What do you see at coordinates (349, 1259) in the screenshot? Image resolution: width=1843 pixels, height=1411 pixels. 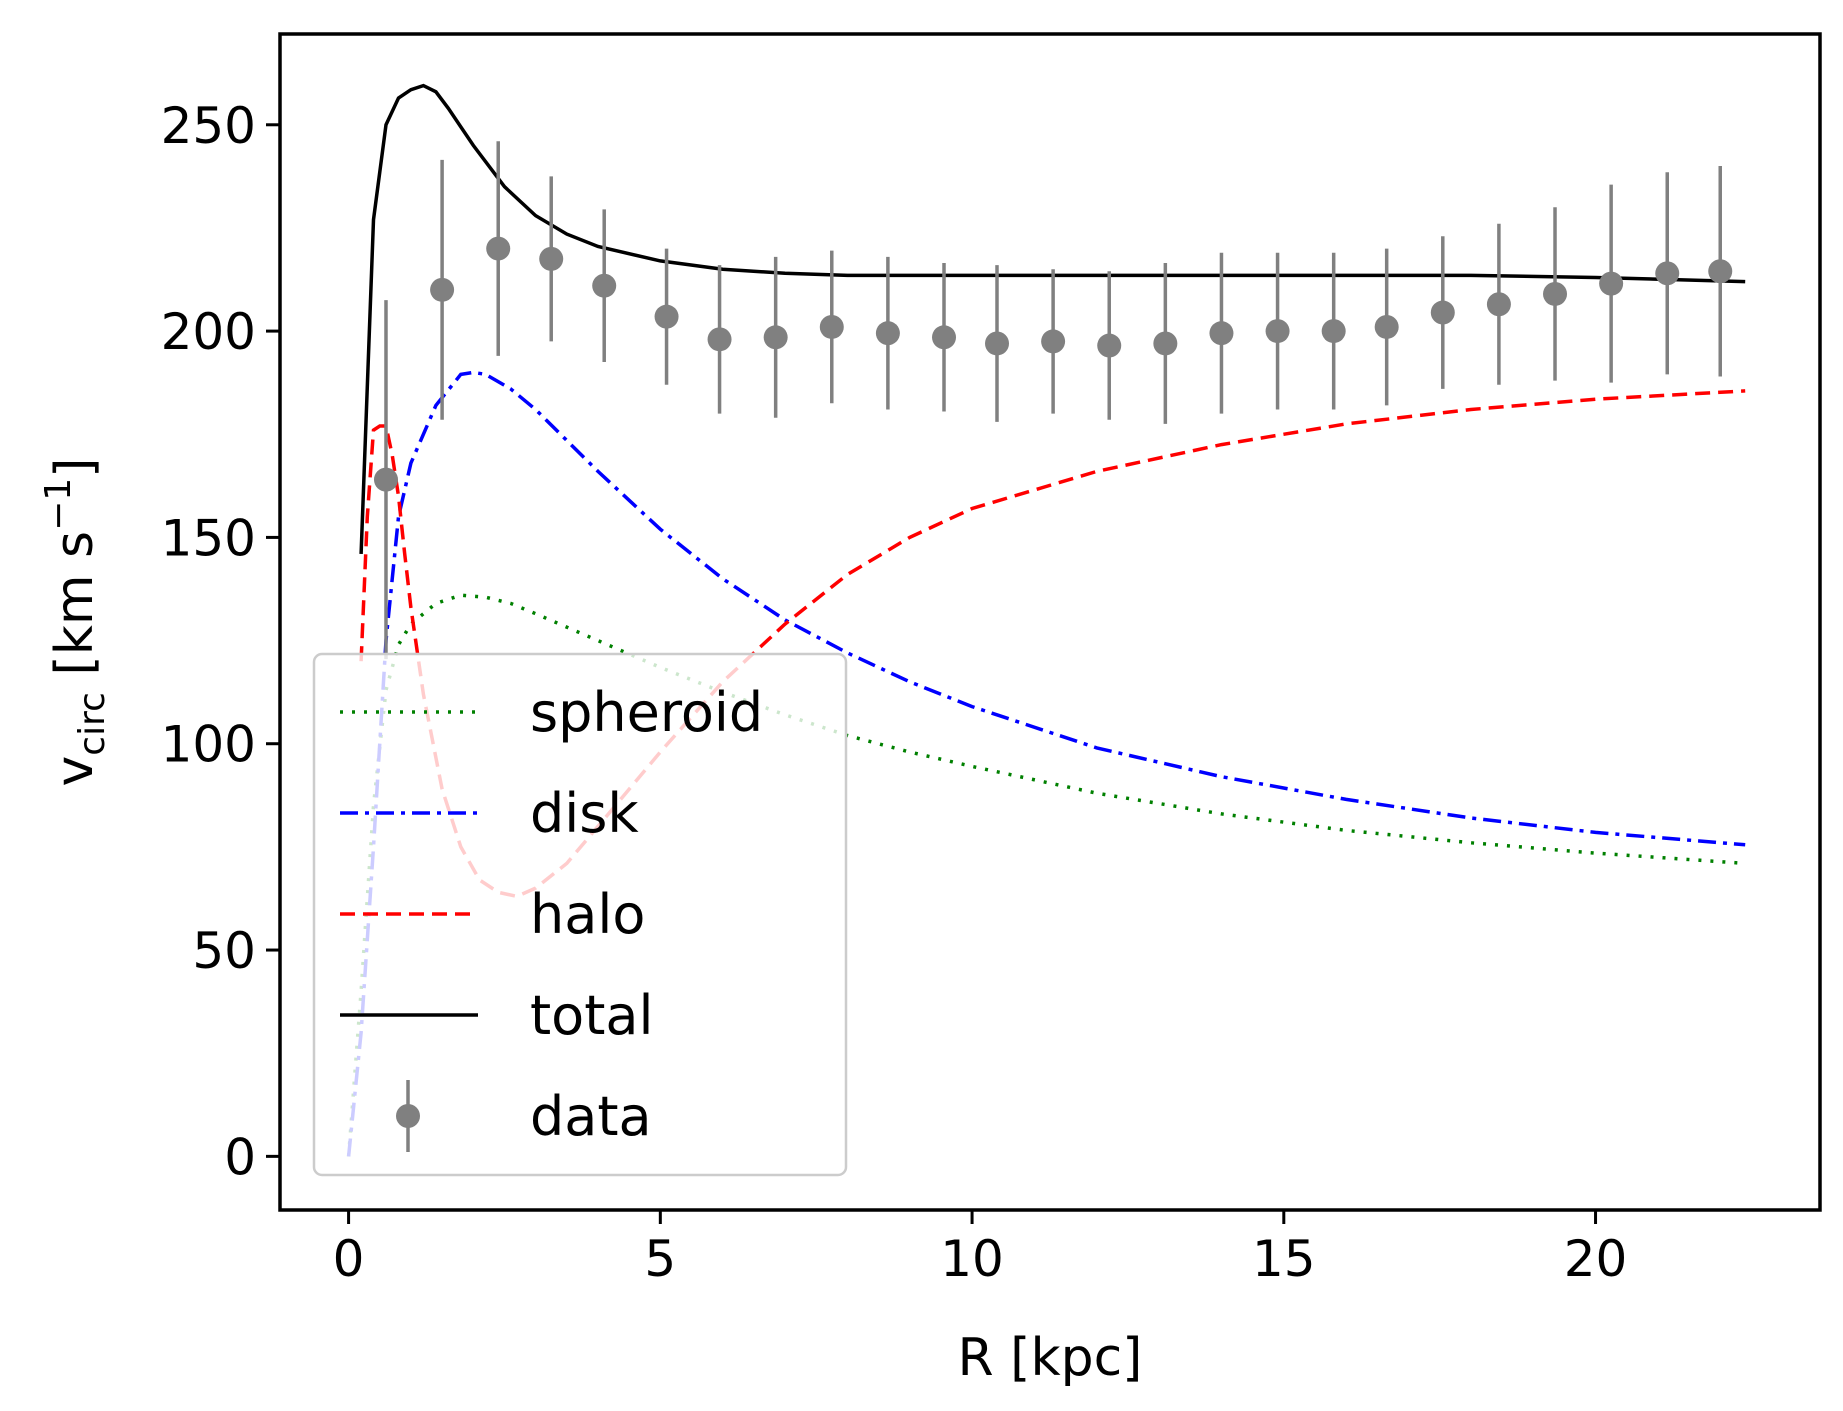 I see `x-tick-label-0: 0` at bounding box center [349, 1259].